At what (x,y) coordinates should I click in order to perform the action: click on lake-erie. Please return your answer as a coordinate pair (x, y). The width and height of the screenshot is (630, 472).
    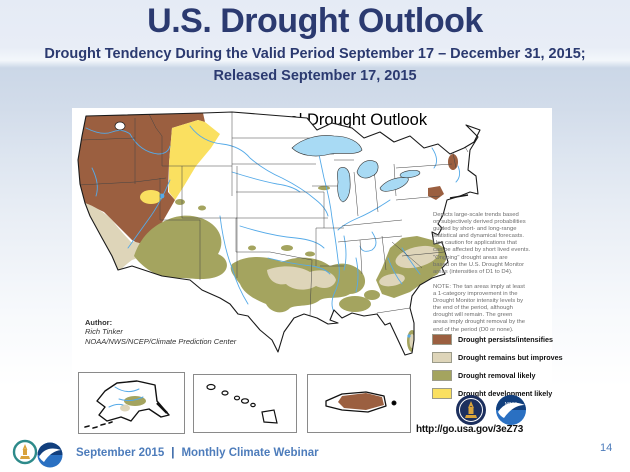
    Looking at the image, I should click on (394, 184).